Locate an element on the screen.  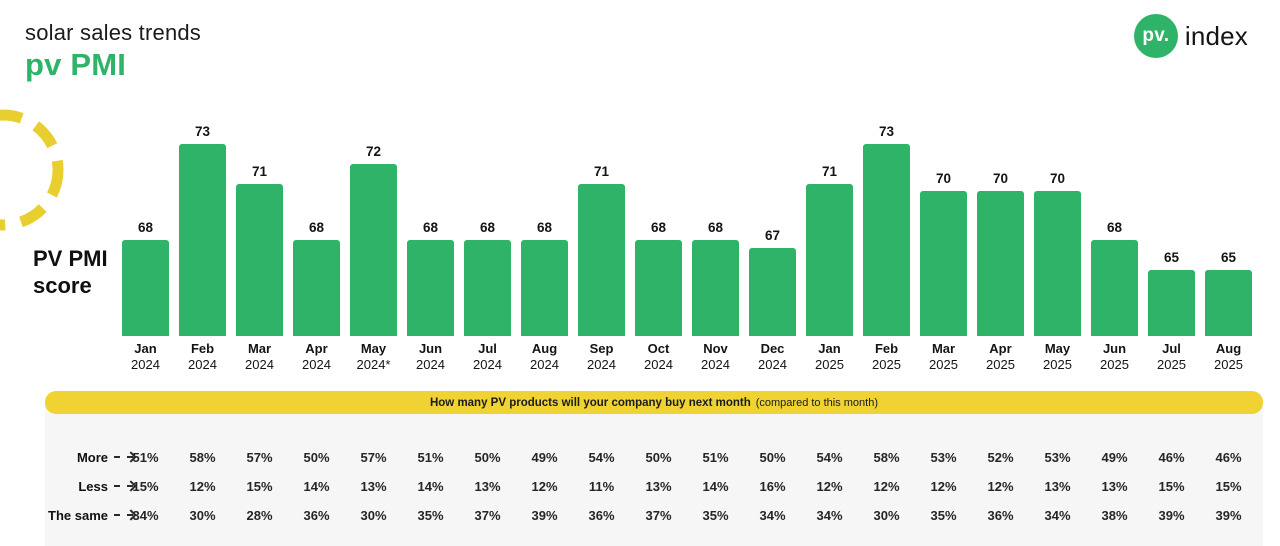
dashed-arrow-icon is located at coordinates (123, 514).